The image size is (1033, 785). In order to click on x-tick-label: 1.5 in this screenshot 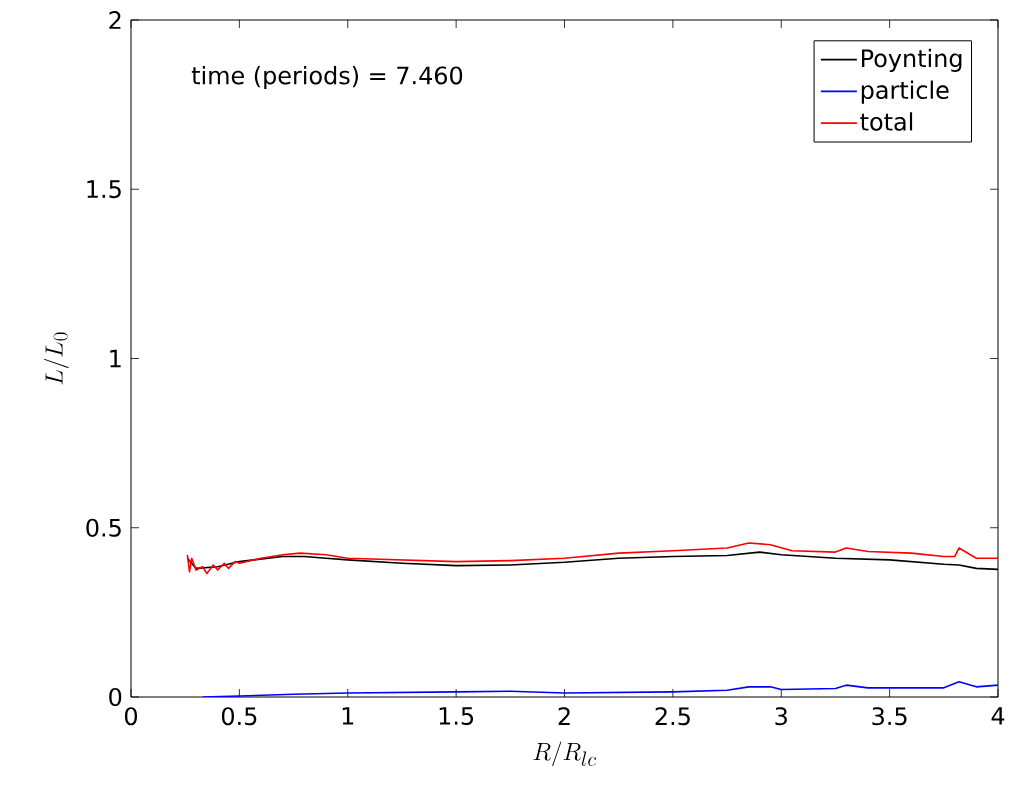, I will do `click(456, 716)`.